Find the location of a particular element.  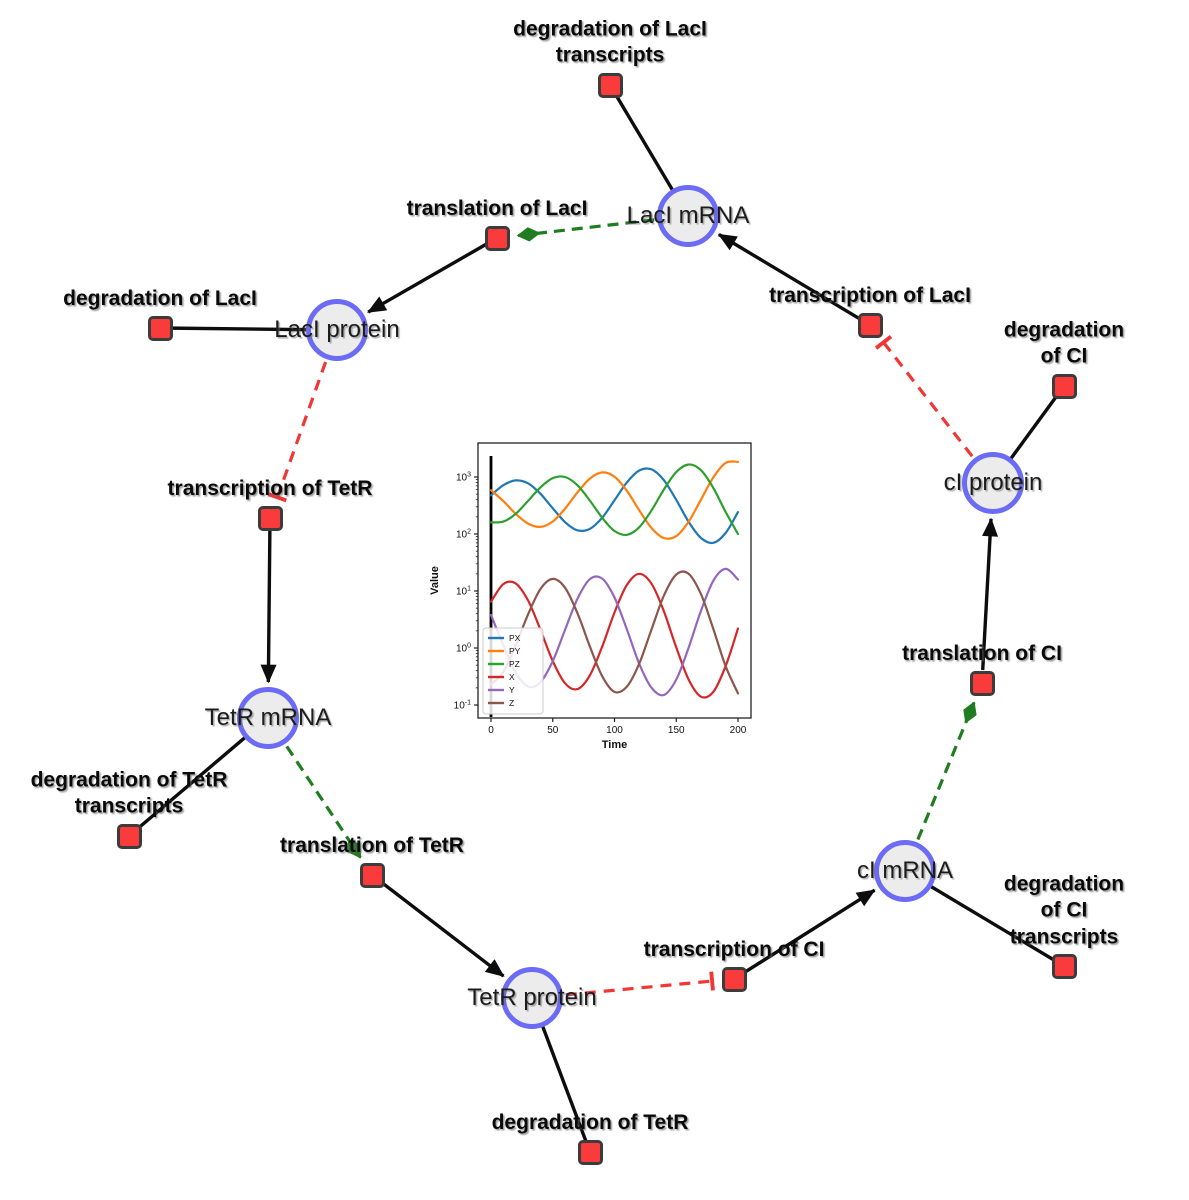

species-node-ci-protein is located at coordinates (993, 483).